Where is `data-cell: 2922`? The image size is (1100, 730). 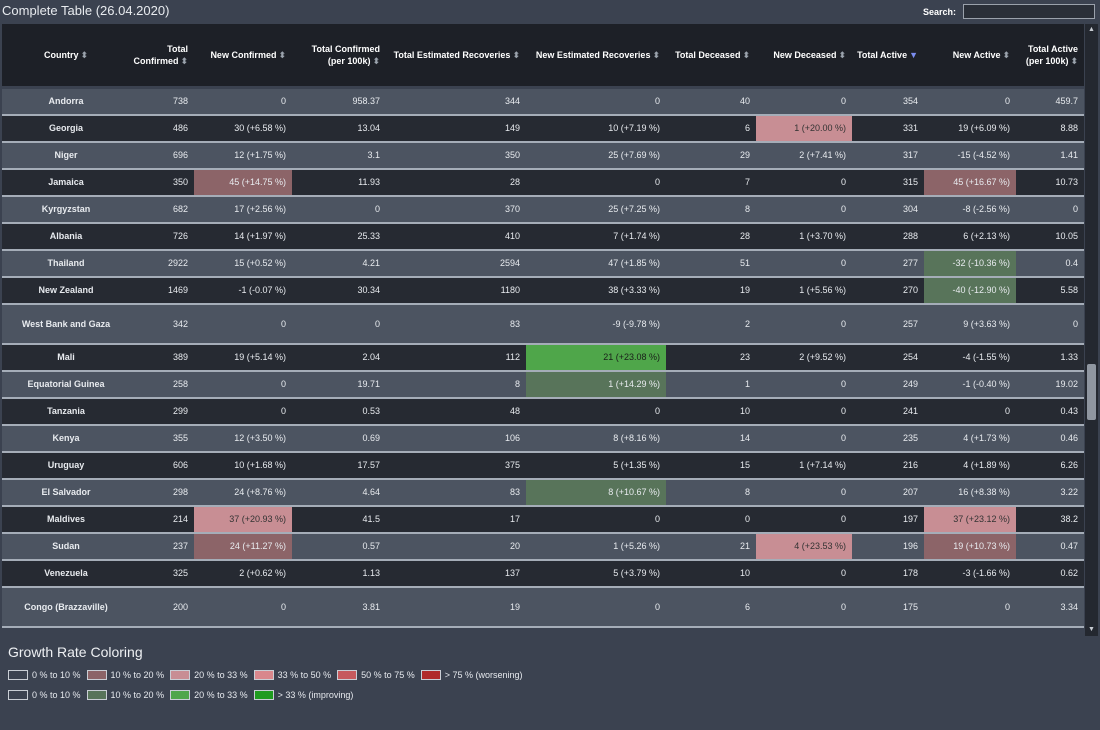 data-cell: 2922 is located at coordinates (162, 264).